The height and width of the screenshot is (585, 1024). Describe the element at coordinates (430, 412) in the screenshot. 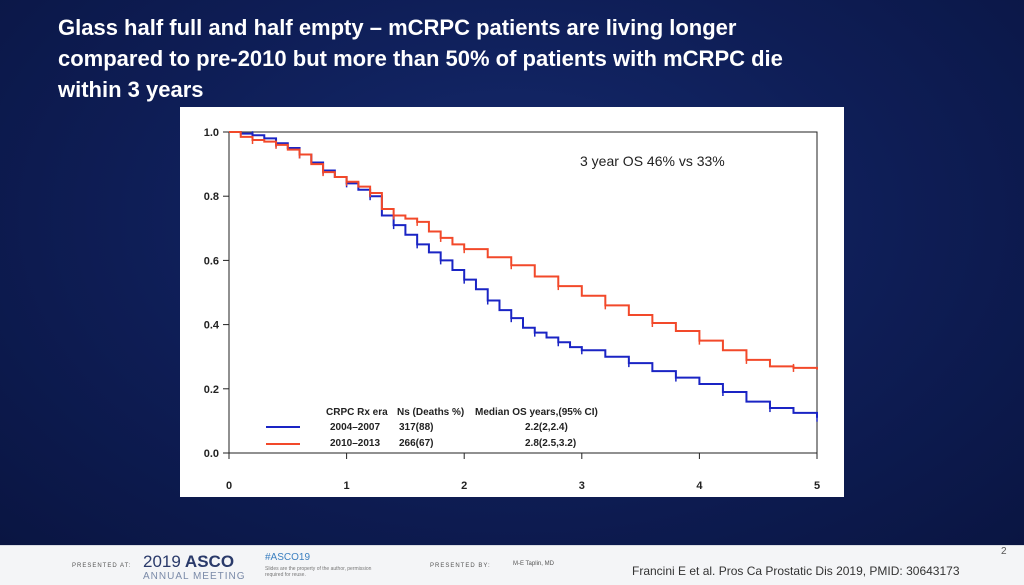

I see `legend-header-ns: Ns (Deaths %)` at that location.